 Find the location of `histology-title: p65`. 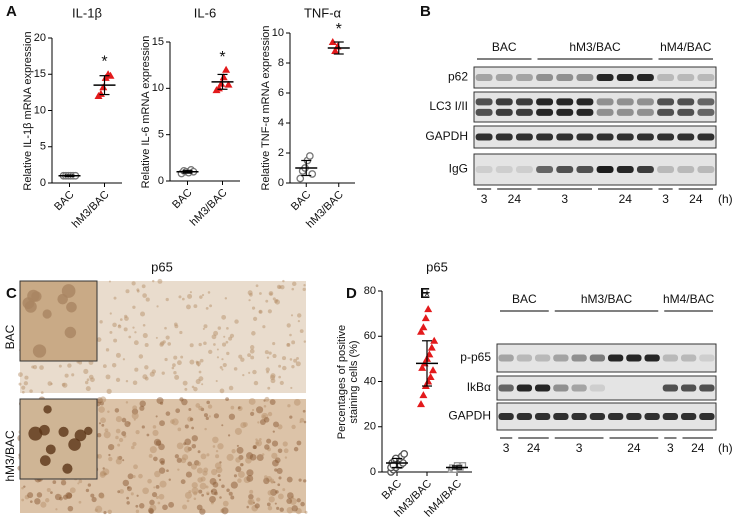

histology-title: p65 is located at coordinates (162, 266).